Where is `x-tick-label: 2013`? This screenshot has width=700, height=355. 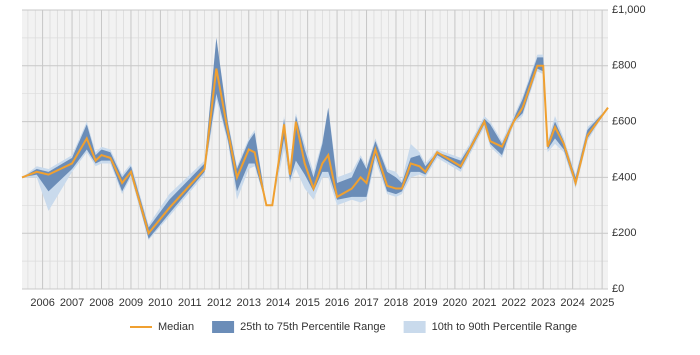 x-tick-label: 2013 is located at coordinates (249, 303).